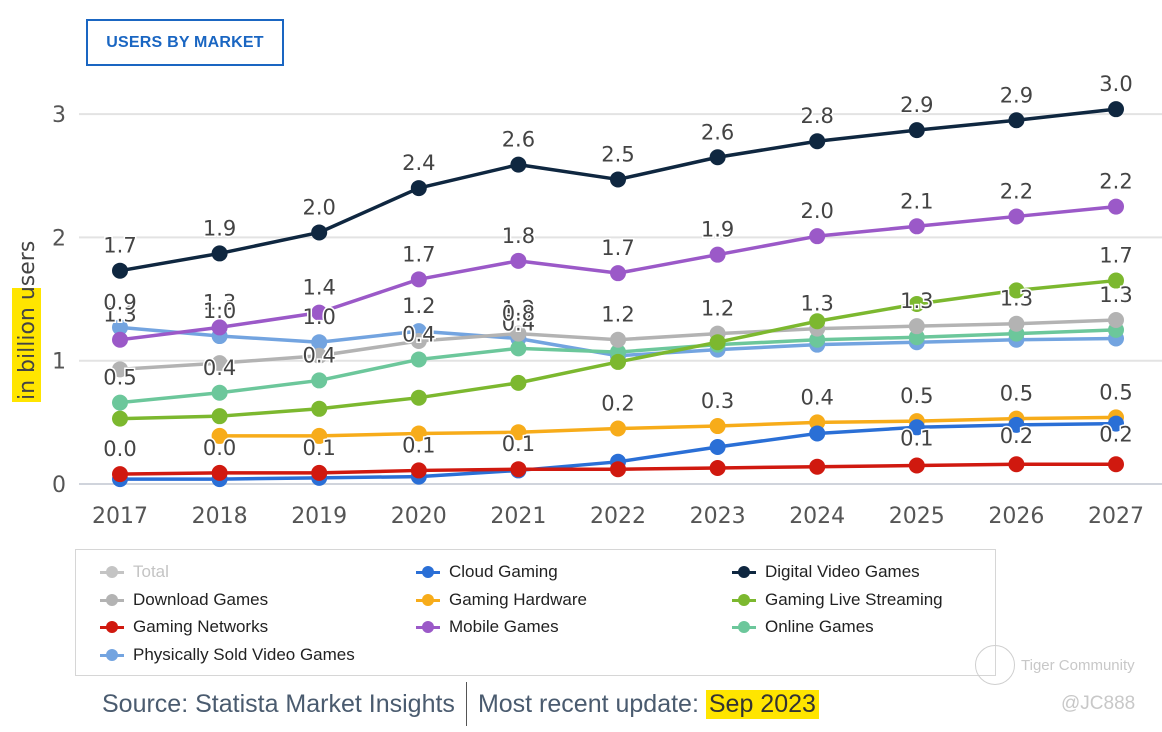 This screenshot has height=732, width=1162. Describe the element at coordinates (184, 627) in the screenshot. I see `legend-item-gaming-networks: Gaming Networks` at that location.